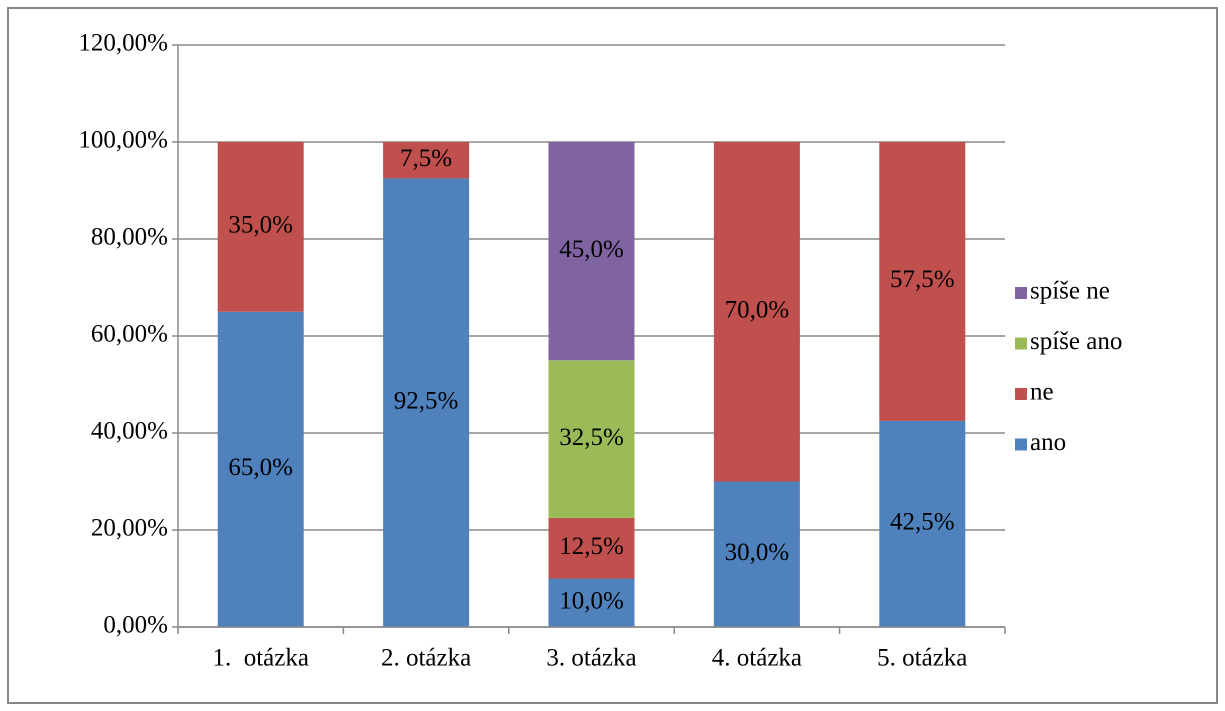  I want to click on data-label: 42,5%, so click(922, 522).